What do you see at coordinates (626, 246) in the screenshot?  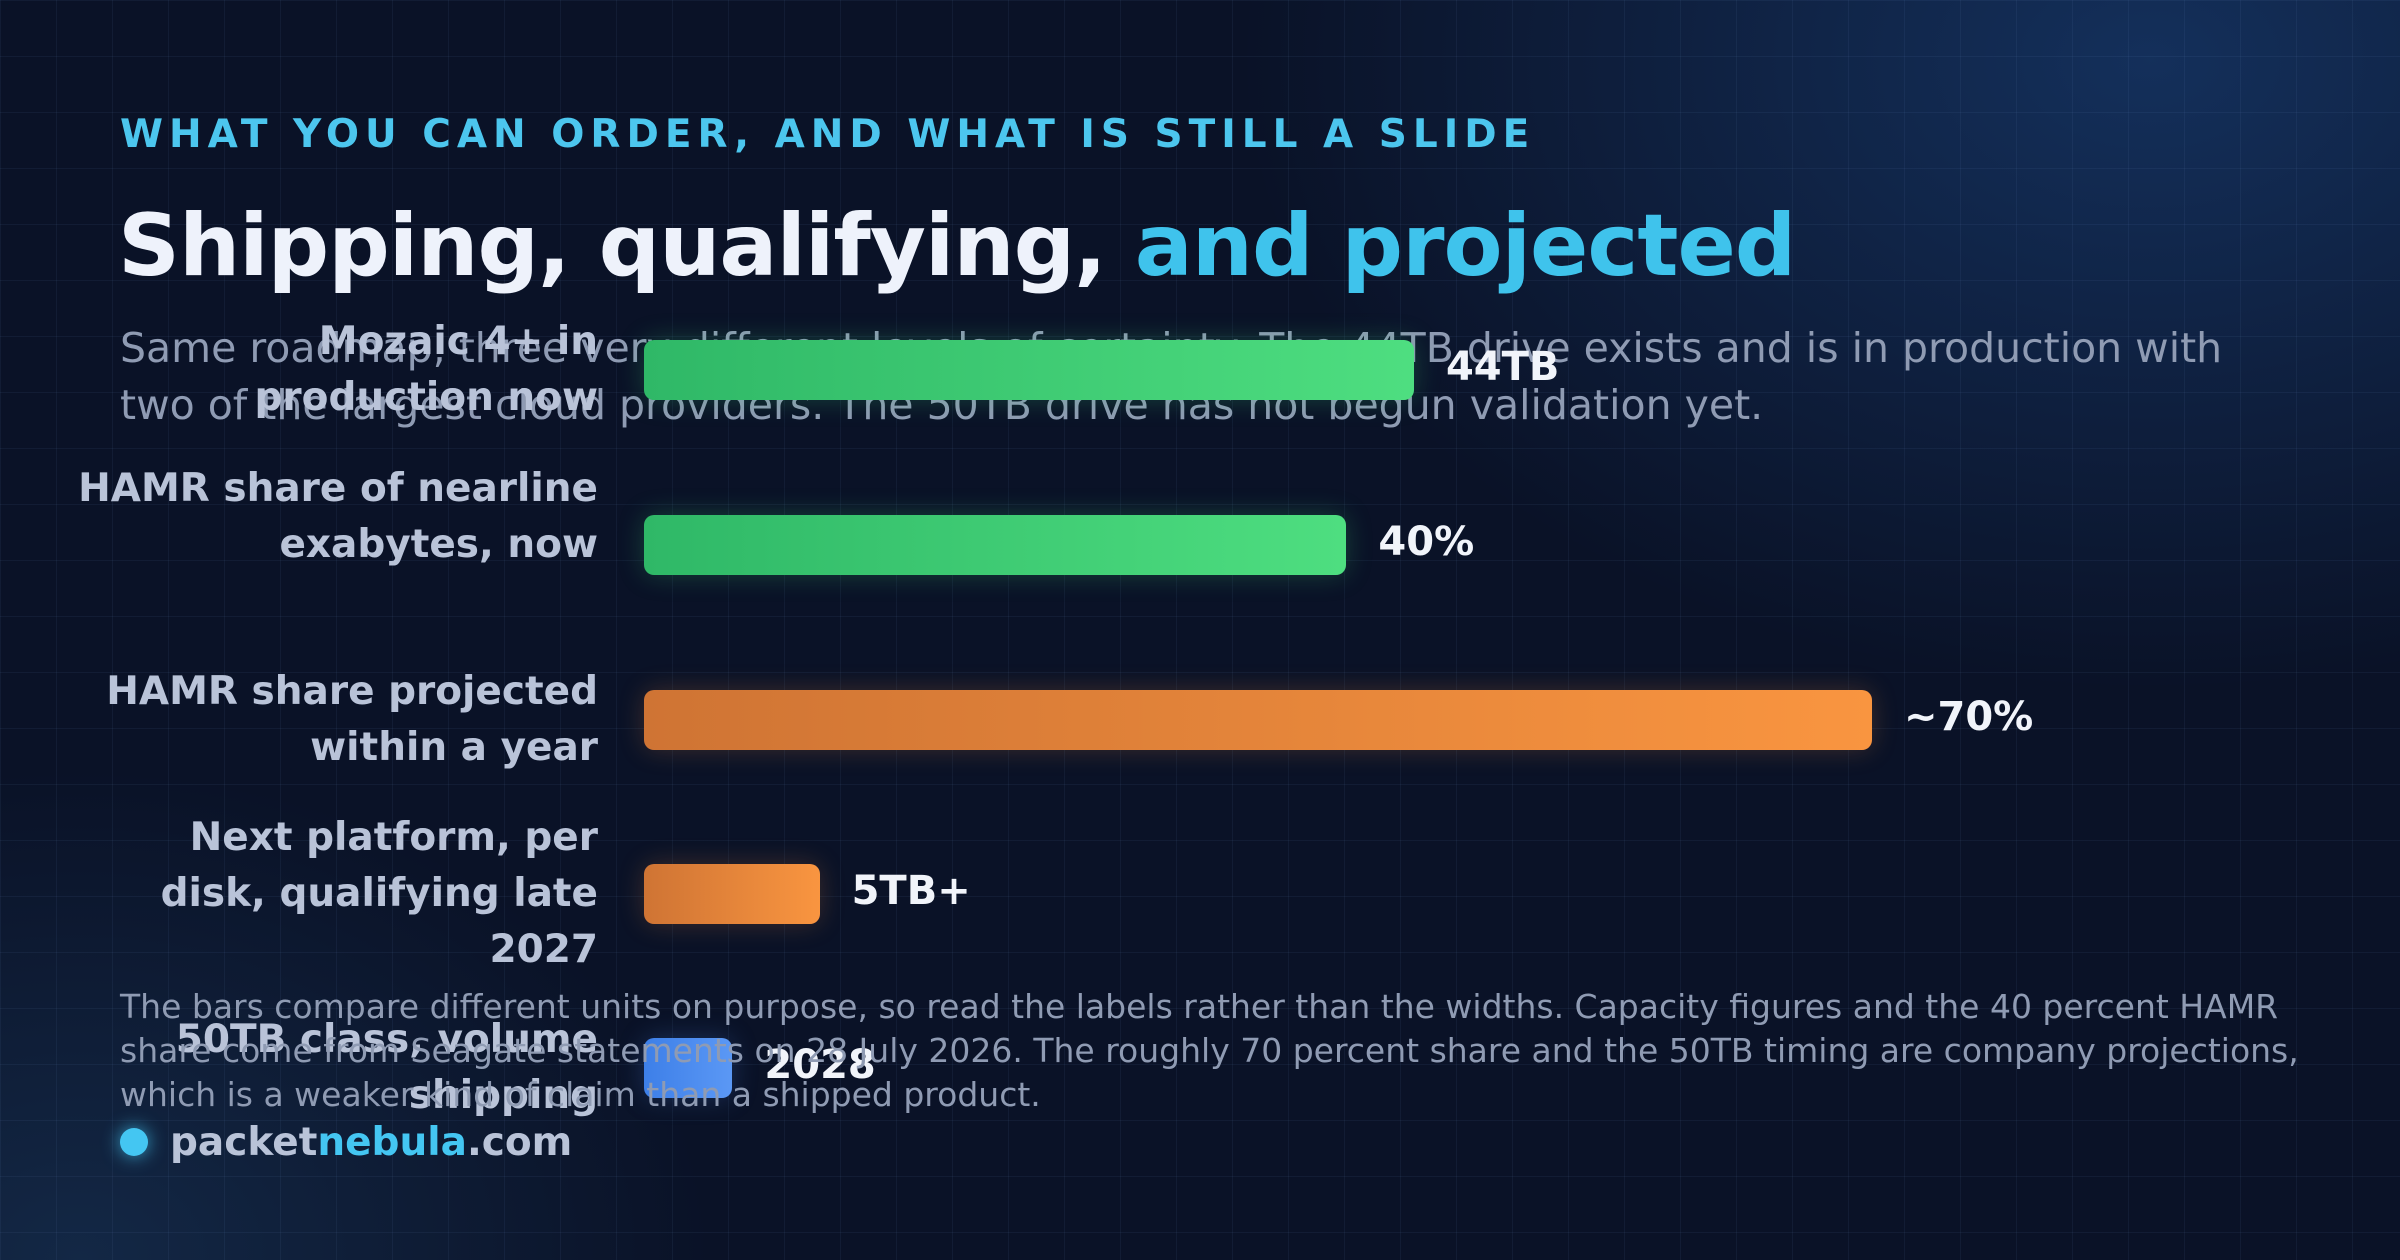 I see `title-main: Shipping, qualifying,` at bounding box center [626, 246].